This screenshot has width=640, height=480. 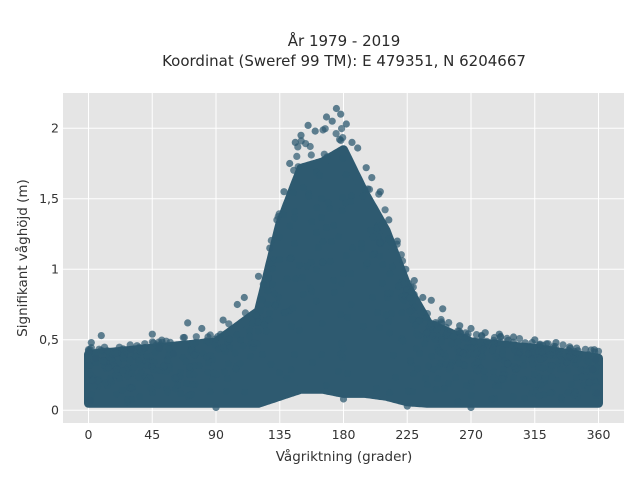 What do you see at coordinates (55, 127) in the screenshot?
I see `y-tick-label: 2` at bounding box center [55, 127].